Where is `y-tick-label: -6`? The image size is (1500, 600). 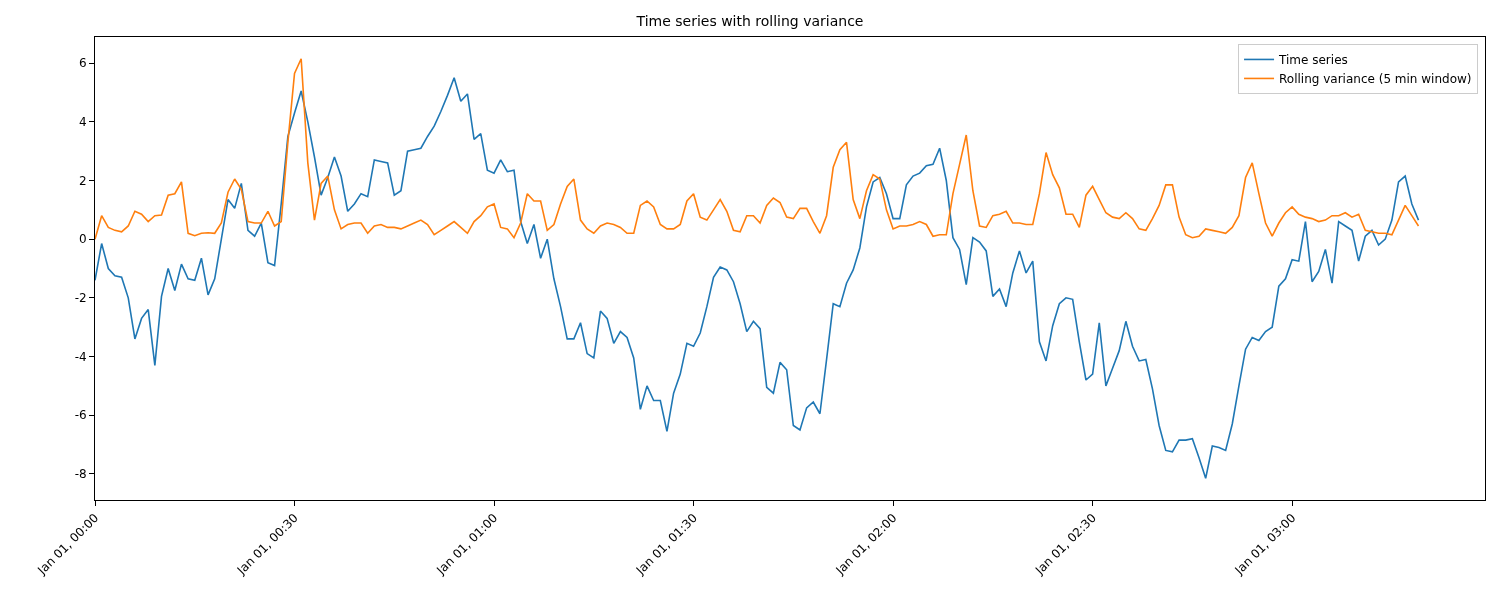
y-tick-label: -6 is located at coordinates (80, 415).